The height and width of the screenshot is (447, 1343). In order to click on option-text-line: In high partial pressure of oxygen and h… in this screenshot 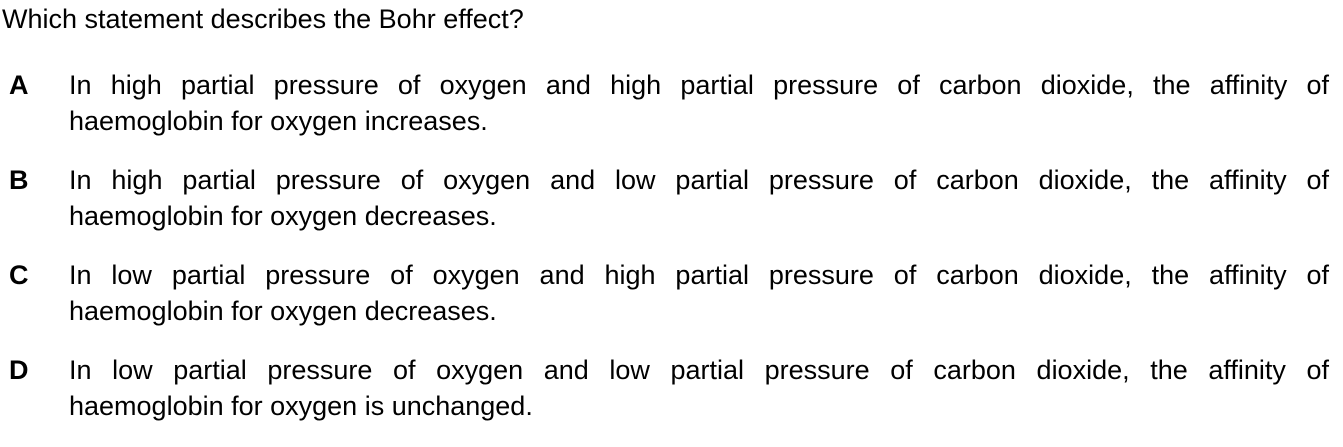, I will do `click(699, 85)`.